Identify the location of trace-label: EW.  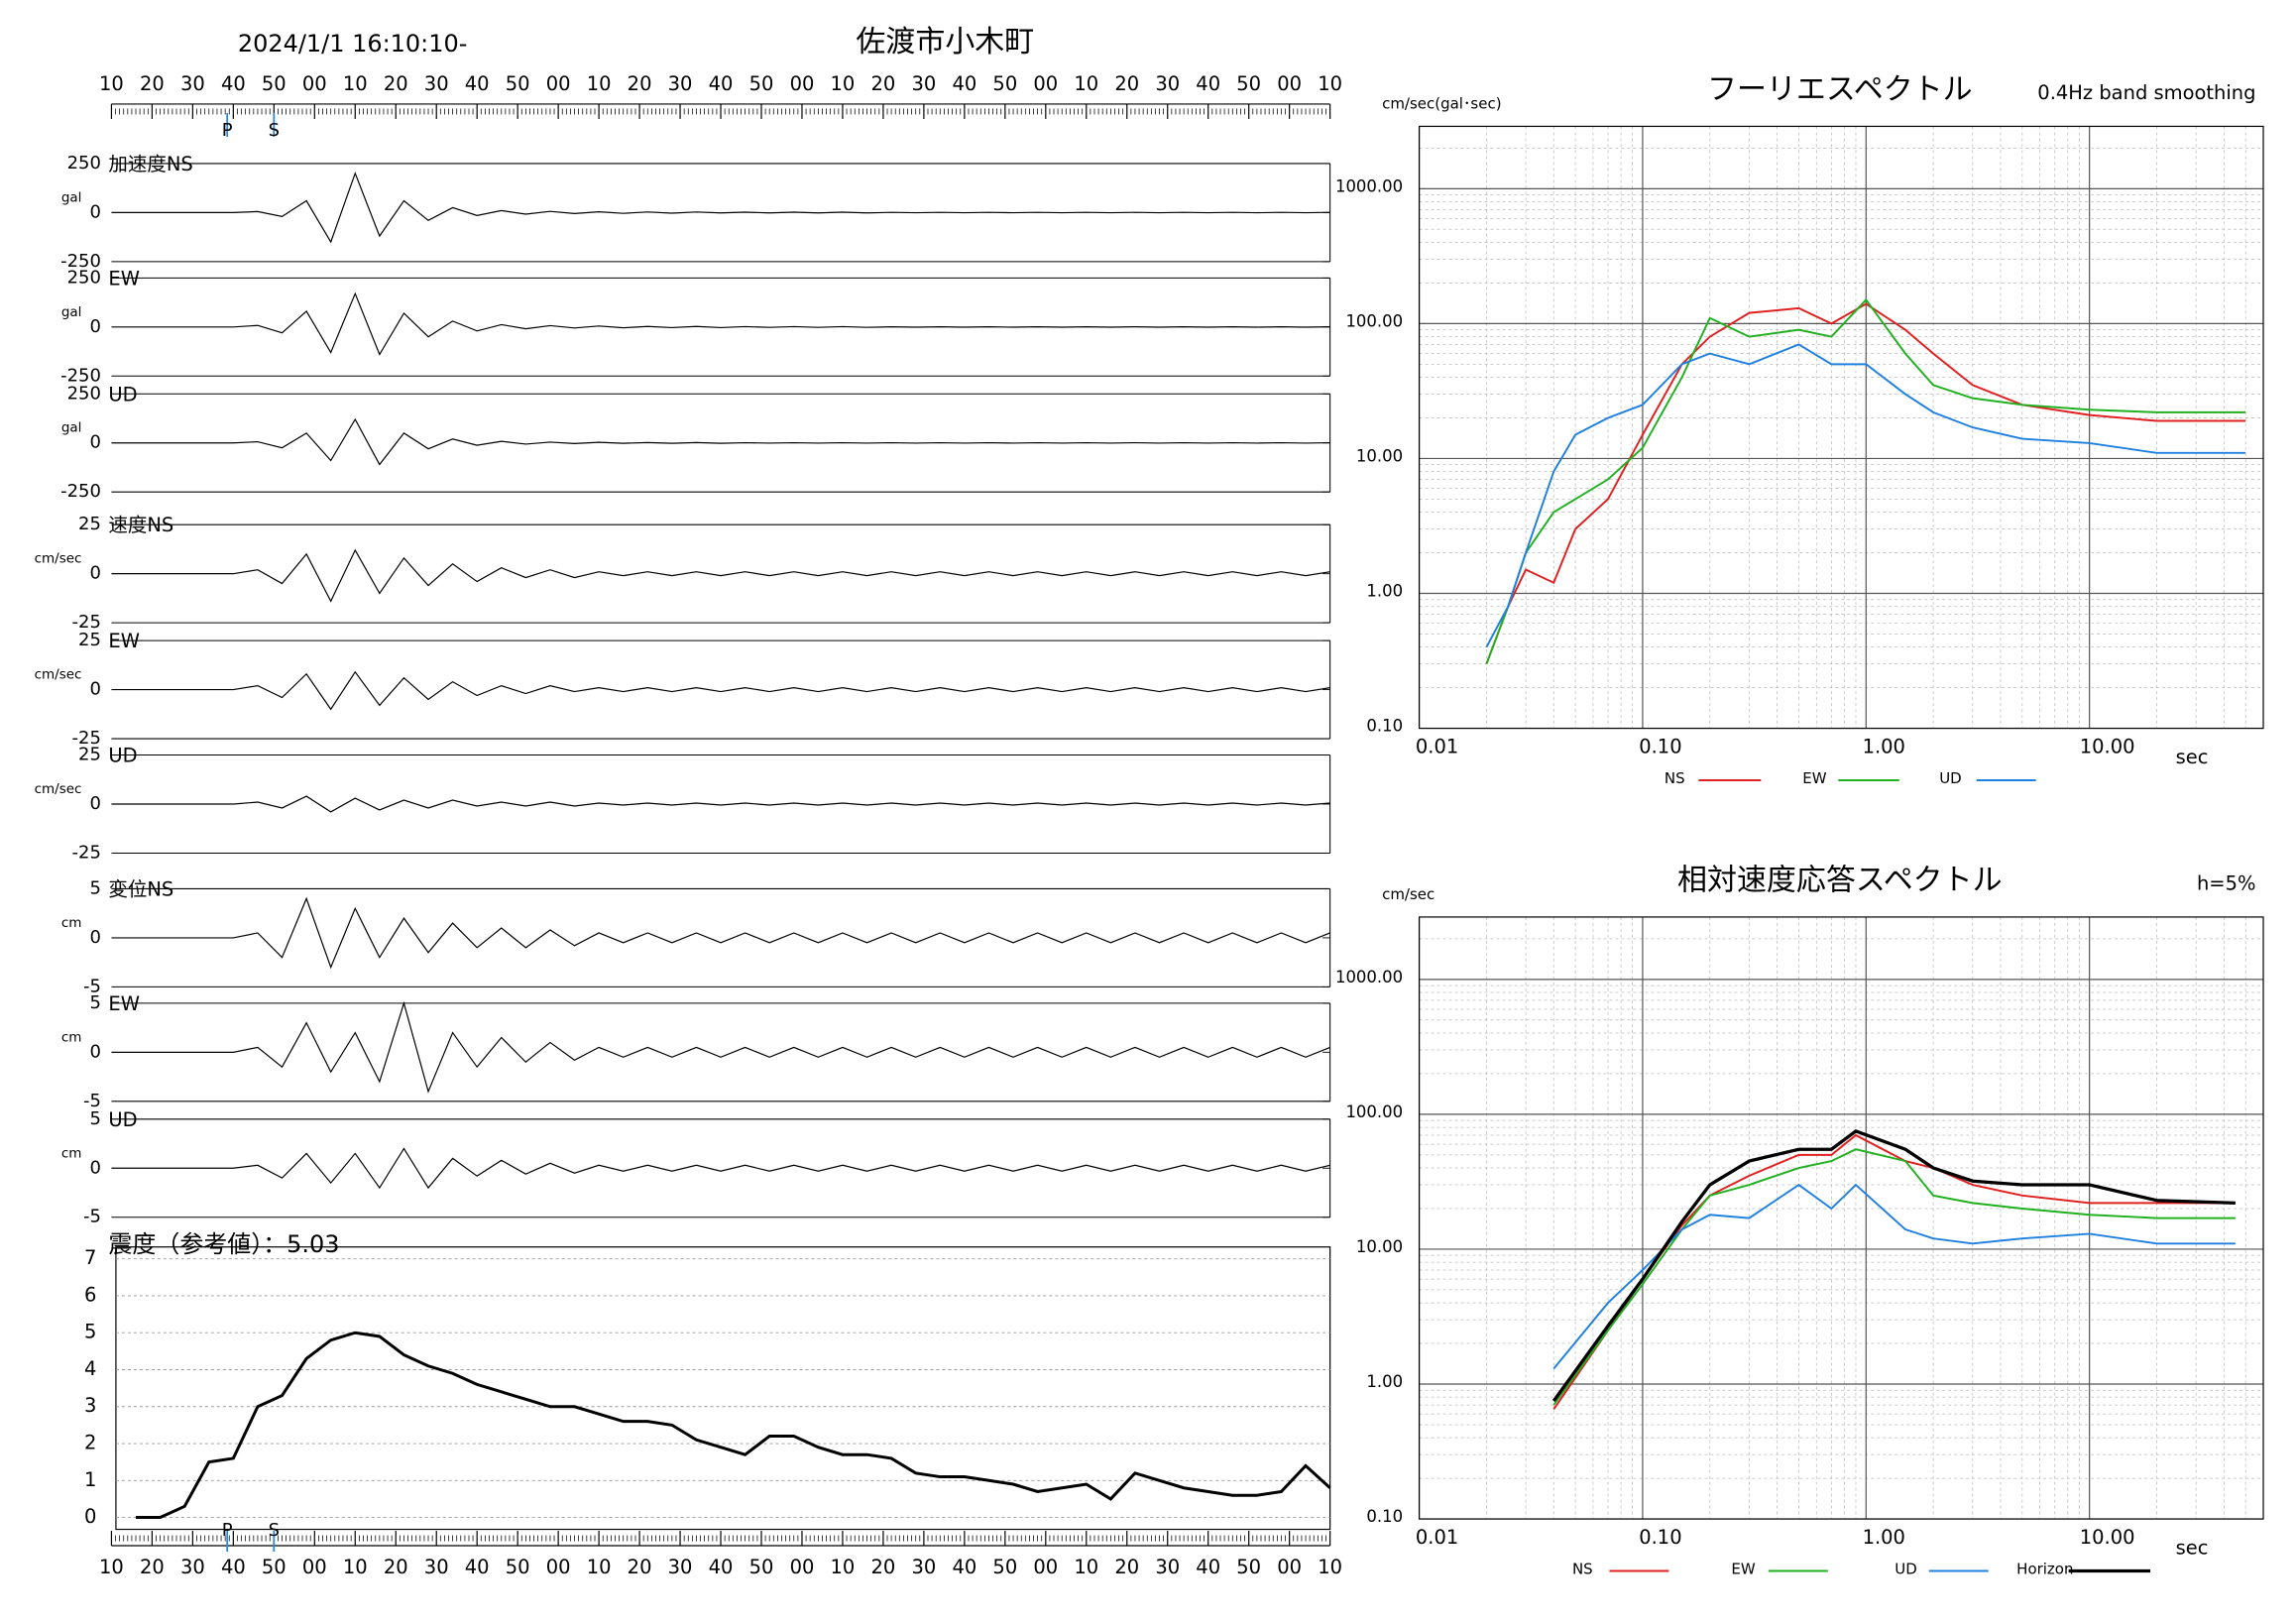
(124, 1003).